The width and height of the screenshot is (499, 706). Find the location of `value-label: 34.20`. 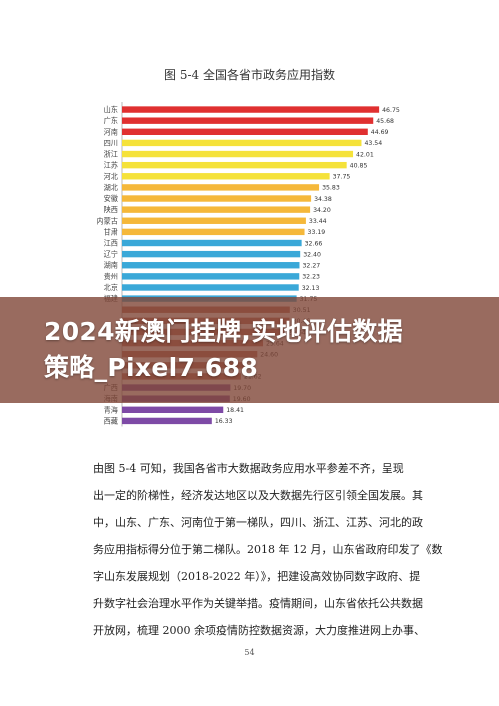

value-label: 34.20 is located at coordinates (322, 210).